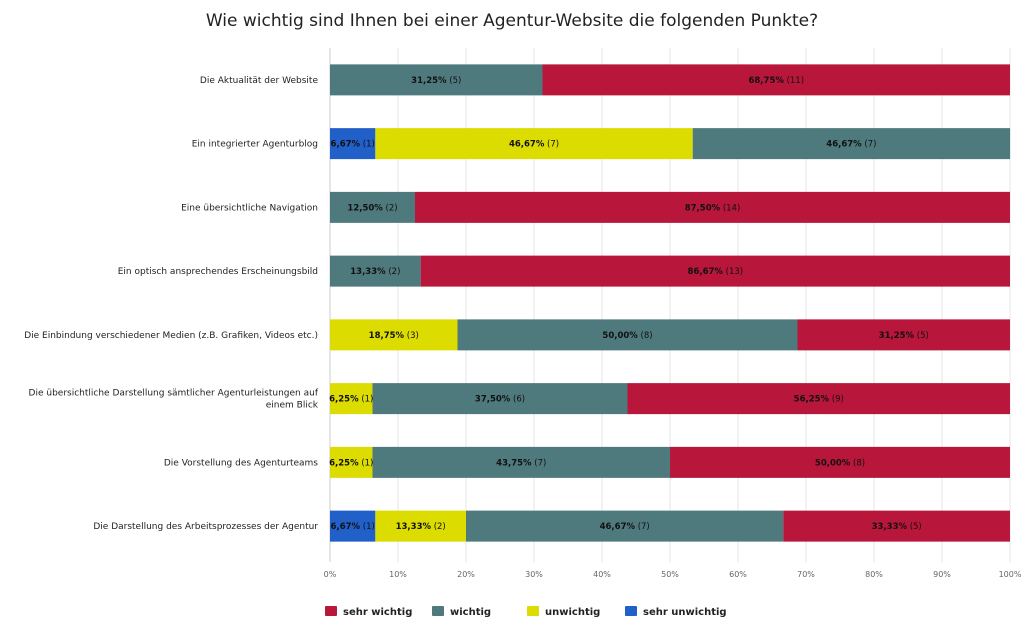  Describe the element at coordinates (466, 574) in the screenshot. I see `x-tick-label: 20%` at that location.